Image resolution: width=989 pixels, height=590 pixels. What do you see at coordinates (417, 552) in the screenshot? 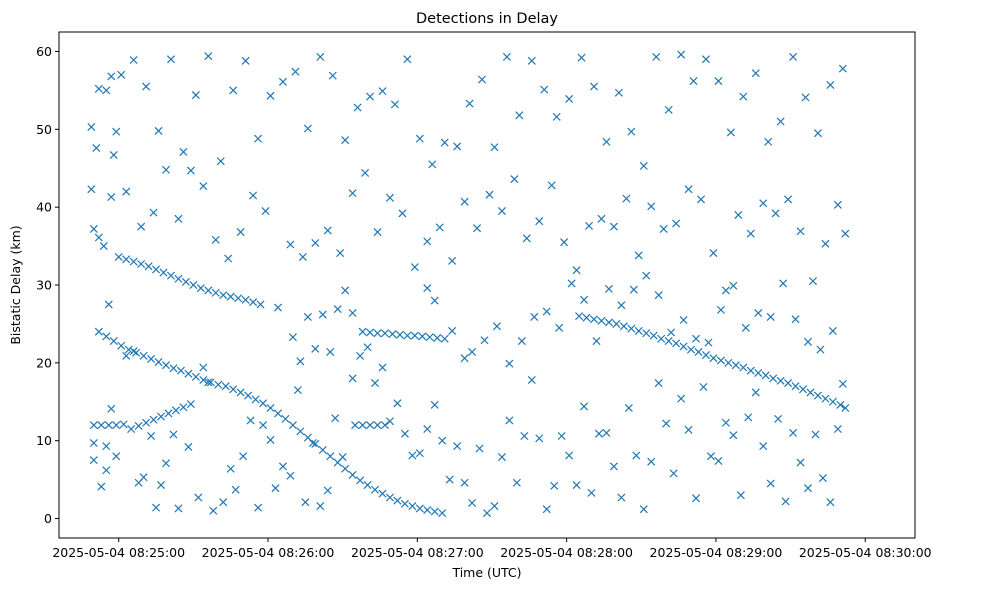
I see `x-tick-label: 2025-05-04 08:27:00` at bounding box center [417, 552].